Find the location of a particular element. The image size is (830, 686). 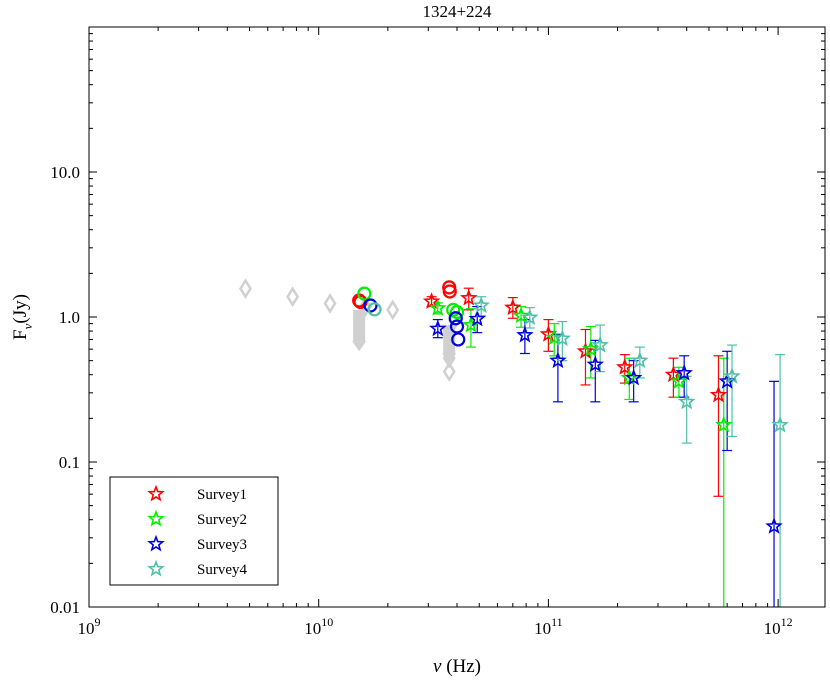

x-tick-label: 1011 is located at coordinates (548, 626).